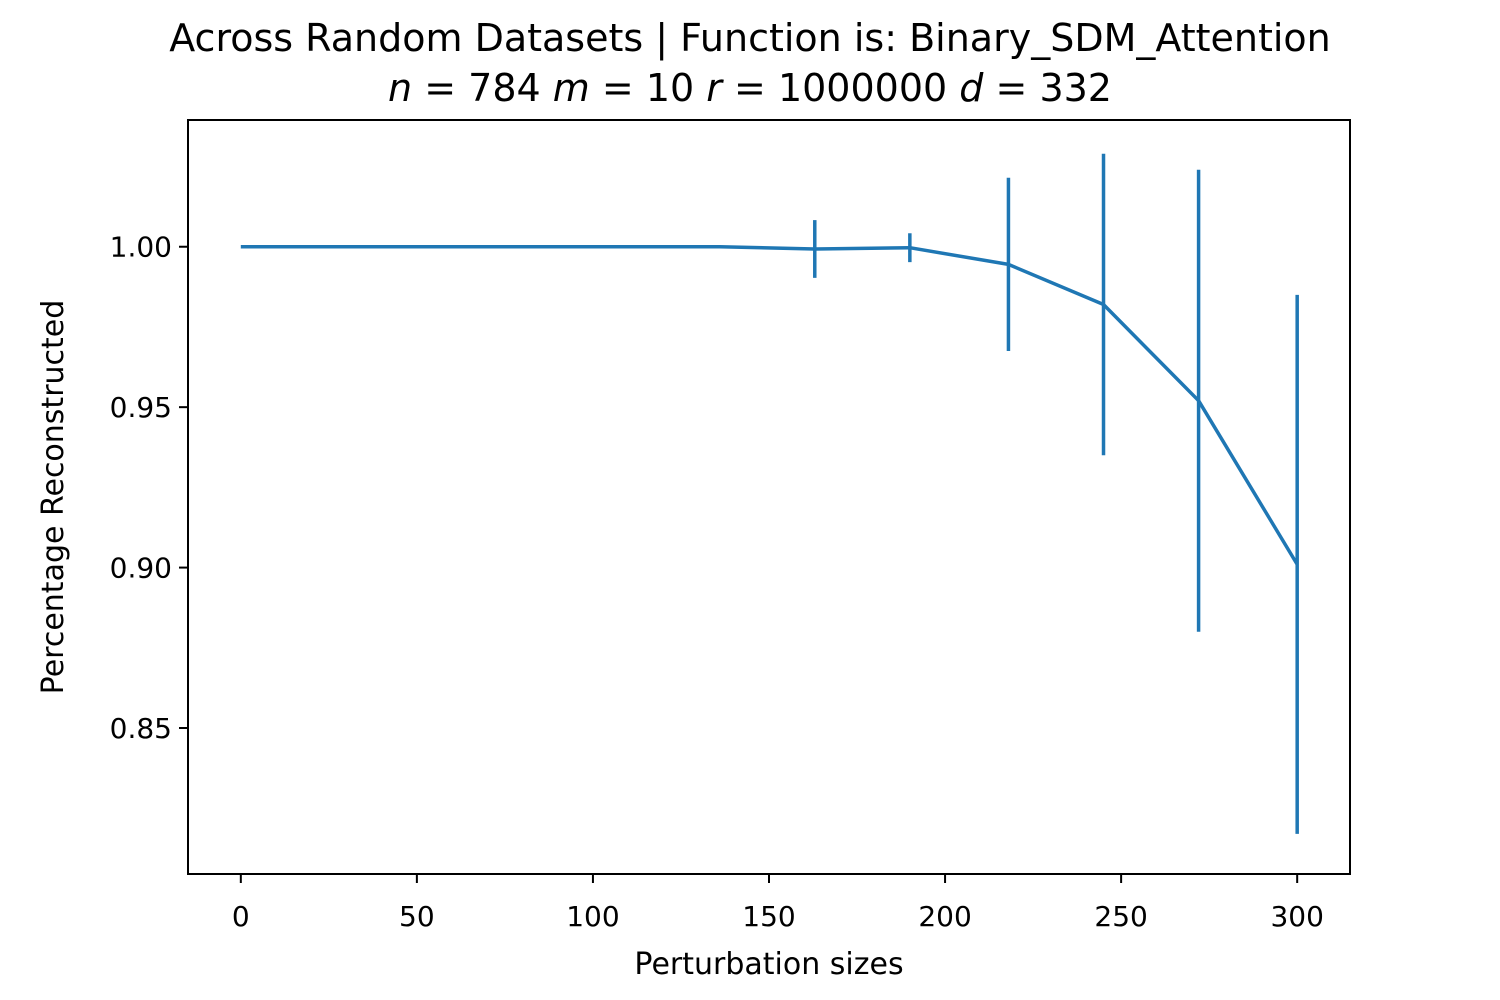 This screenshot has width=1500, height=1000. I want to click on chart-subtitle: n = 784 m = 10 r = 1000000 d = 332, so click(750, 88).